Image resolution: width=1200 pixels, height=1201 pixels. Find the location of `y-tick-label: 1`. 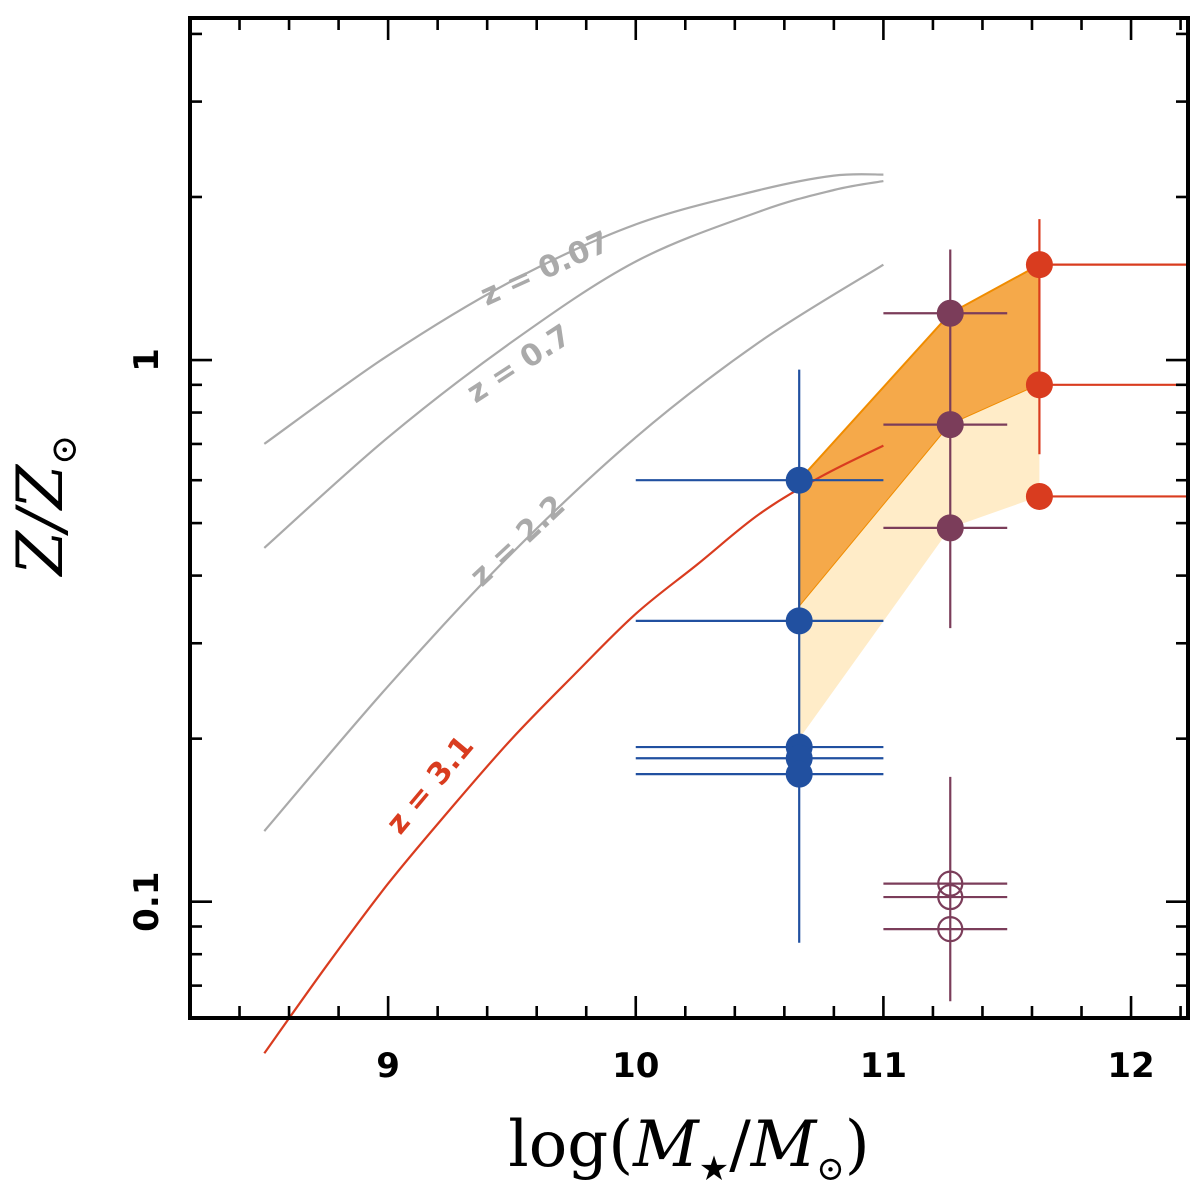

y-tick-label: 1 is located at coordinates (147, 360).